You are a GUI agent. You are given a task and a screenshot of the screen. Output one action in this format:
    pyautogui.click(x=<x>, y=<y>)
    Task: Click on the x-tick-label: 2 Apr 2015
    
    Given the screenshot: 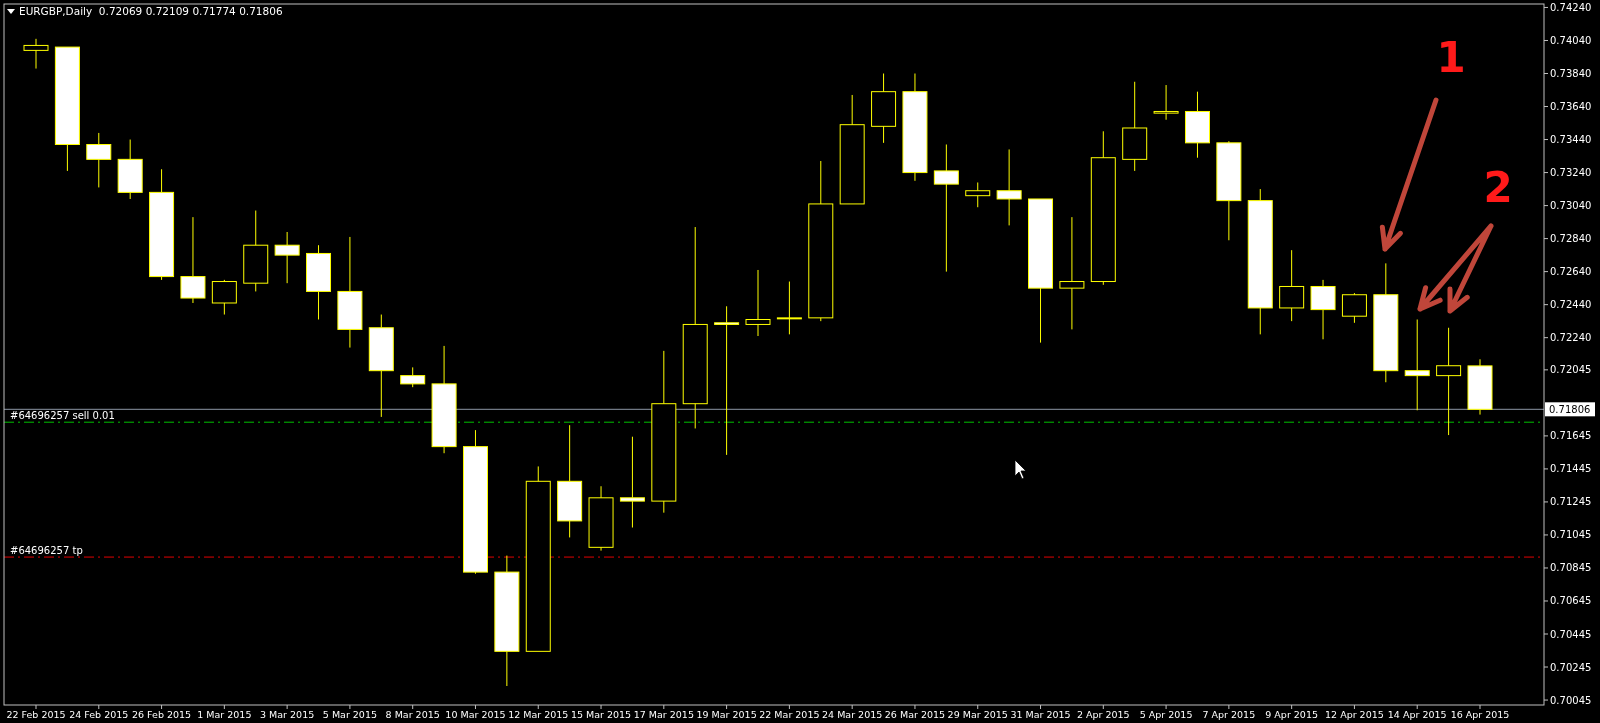 What is the action you would take?
    pyautogui.click(x=1103, y=714)
    